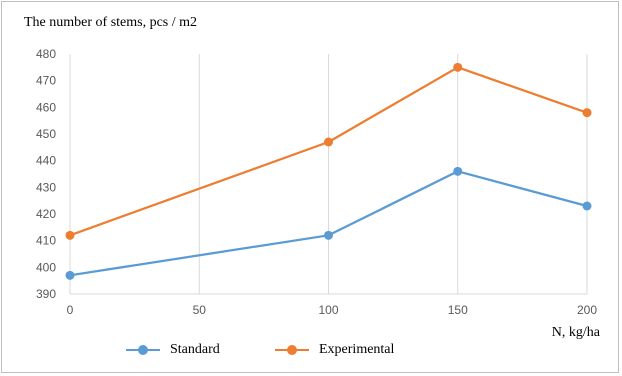 The height and width of the screenshot is (376, 622). What do you see at coordinates (46, 161) in the screenshot?
I see `y-tick-label-440: 440` at bounding box center [46, 161].